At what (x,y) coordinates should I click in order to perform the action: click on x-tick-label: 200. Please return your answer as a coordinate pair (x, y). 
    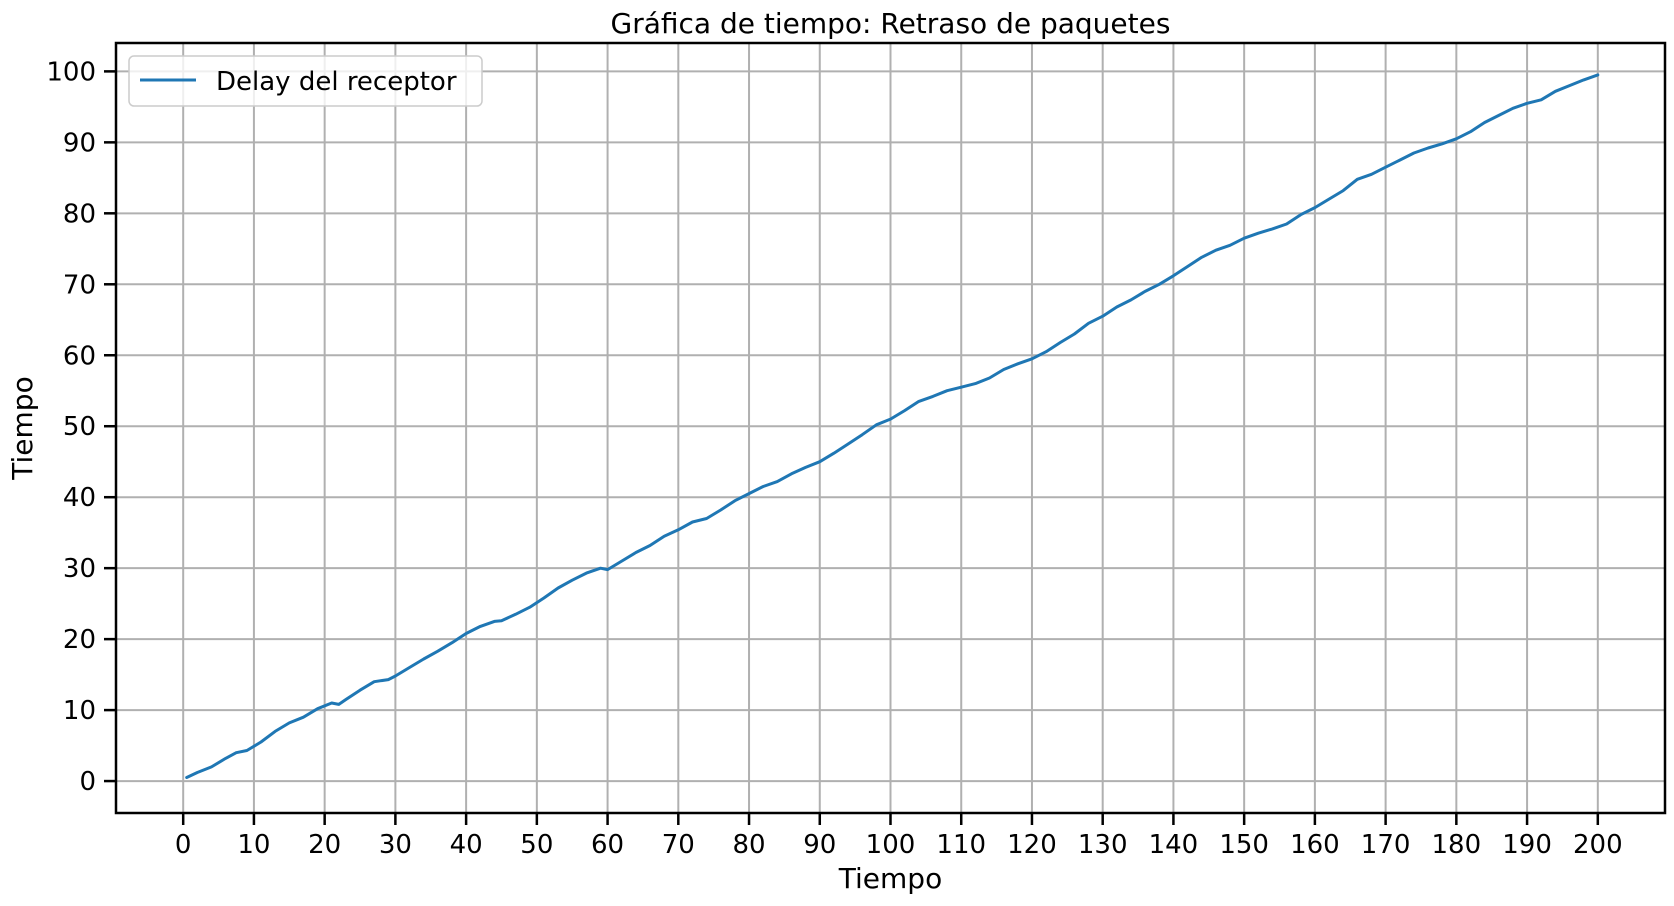
    Looking at the image, I should click on (1598, 845).